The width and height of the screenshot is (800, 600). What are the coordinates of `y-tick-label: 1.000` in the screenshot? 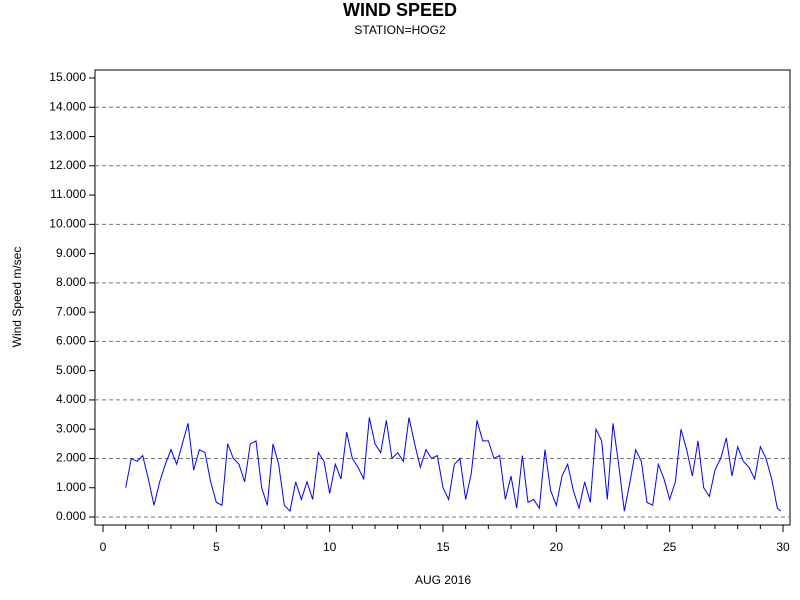 It's located at (71, 487).